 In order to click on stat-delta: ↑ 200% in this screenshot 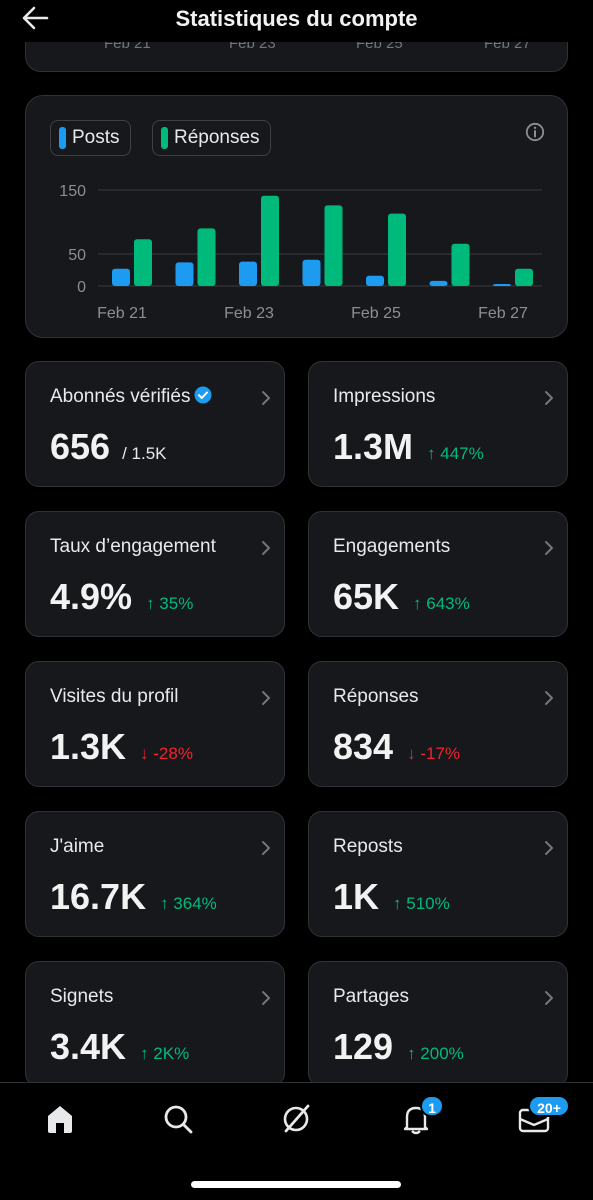, I will do `click(435, 1053)`.